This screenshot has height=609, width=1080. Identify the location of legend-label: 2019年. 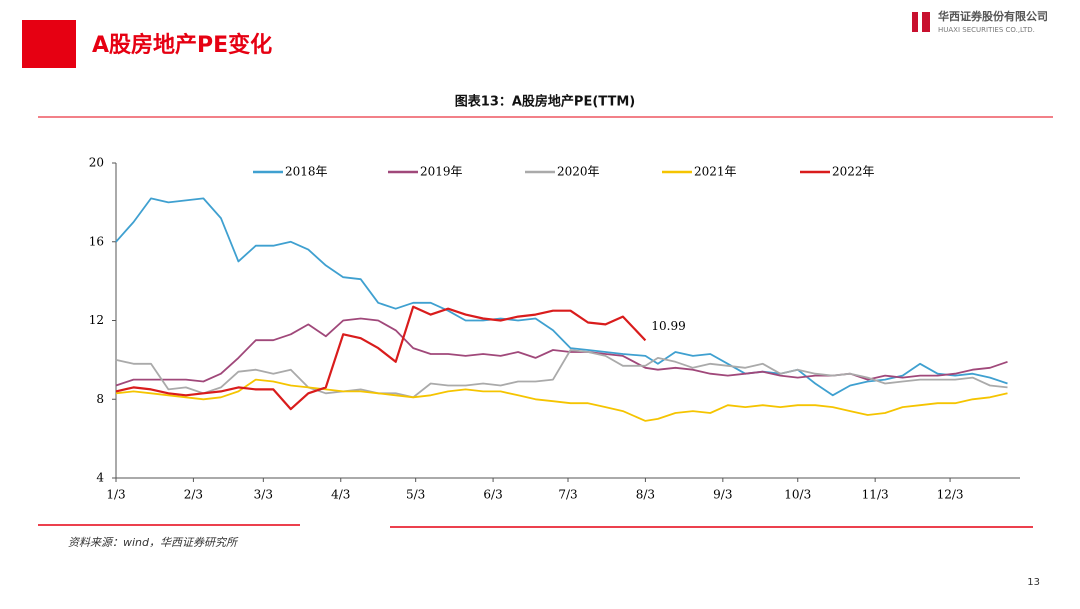
(441, 172).